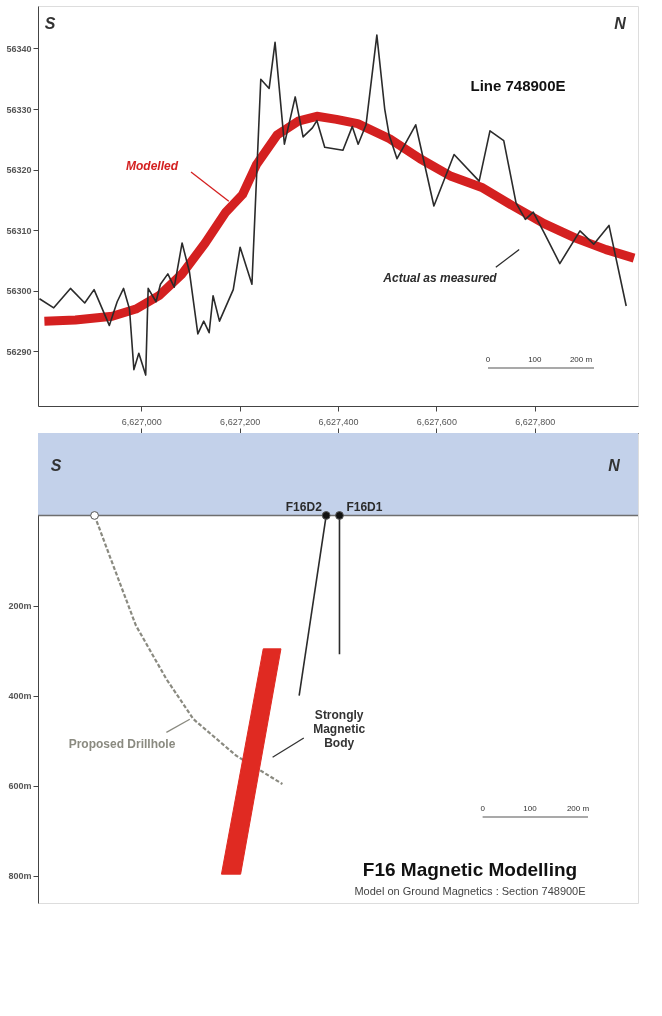 This screenshot has height=1016, width=662. I want to click on y-tick-label: 56310, so click(19, 230).